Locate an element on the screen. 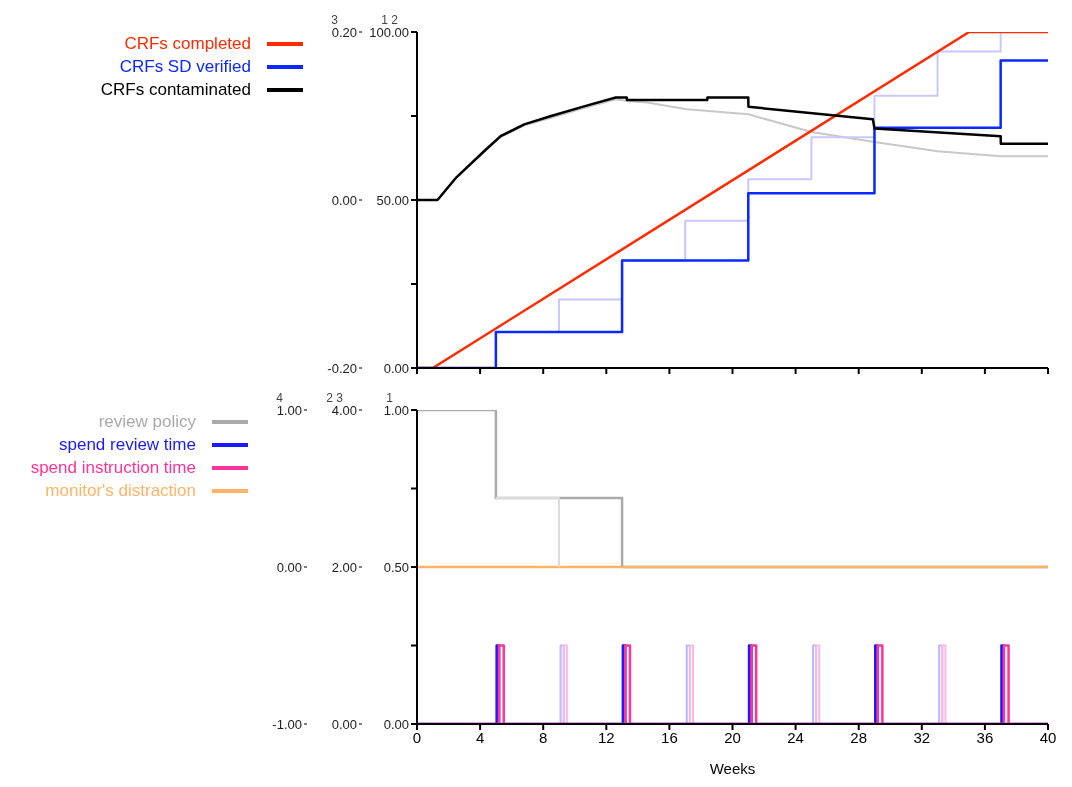 Image resolution: width=1072 pixels, height=787 pixels. x-tick-label: 36 is located at coordinates (985, 737).